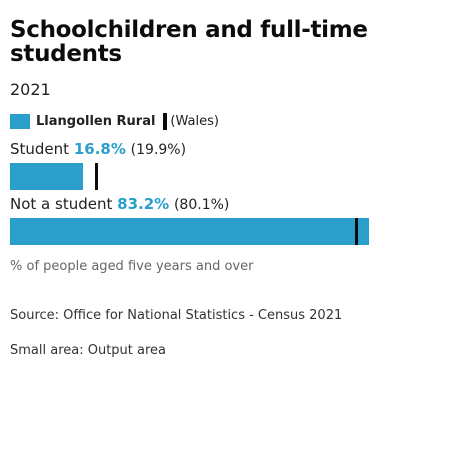  I want to click on comparison-value-label: (19.9%), so click(158, 150).